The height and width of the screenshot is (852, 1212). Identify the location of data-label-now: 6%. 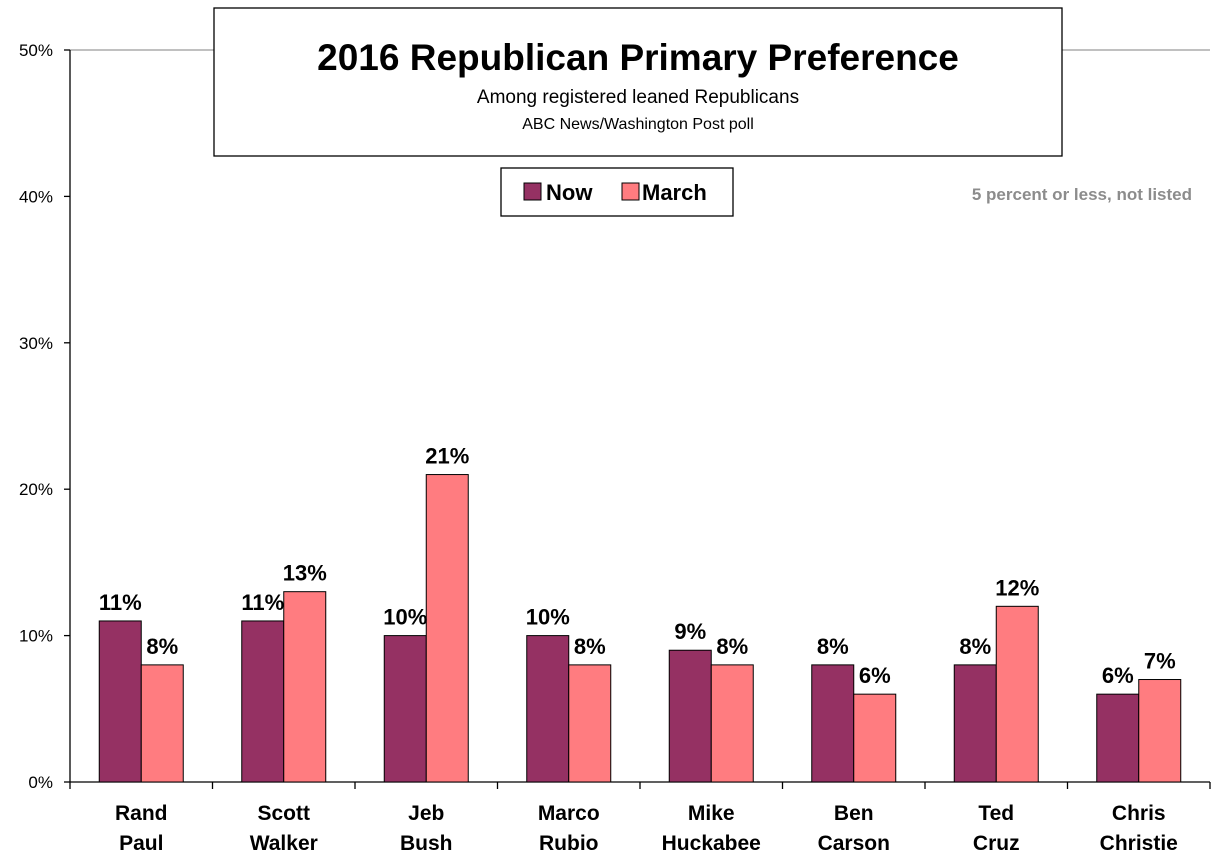
(1118, 675).